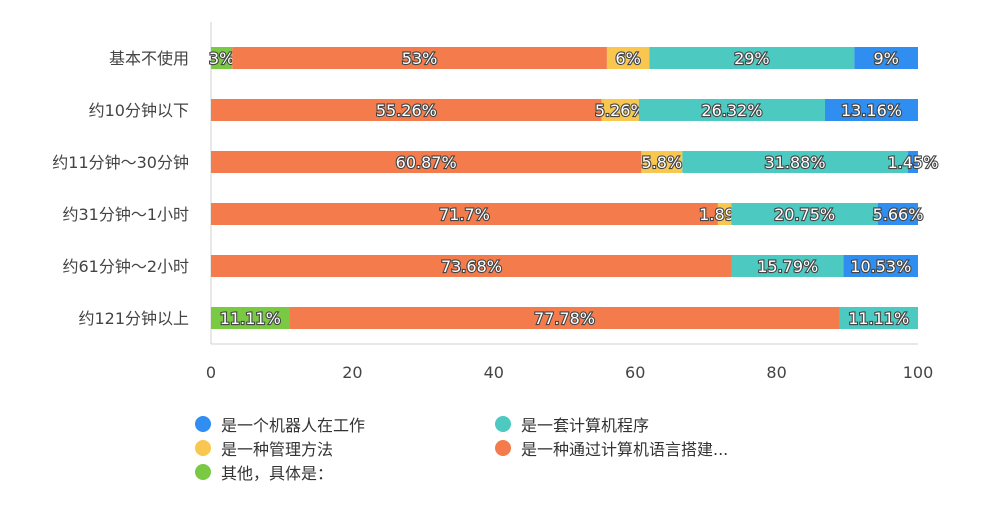 This screenshot has width=1000, height=515. Describe the element at coordinates (635, 372) in the screenshot. I see `x-tick-label: 60` at that location.